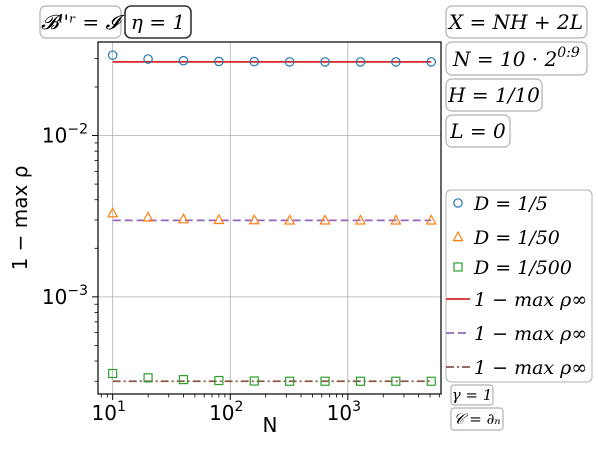 The height and width of the screenshot is (450, 598). What do you see at coordinates (109, 412) in the screenshot?
I see `x-tick-label: 10¹` at bounding box center [109, 412].